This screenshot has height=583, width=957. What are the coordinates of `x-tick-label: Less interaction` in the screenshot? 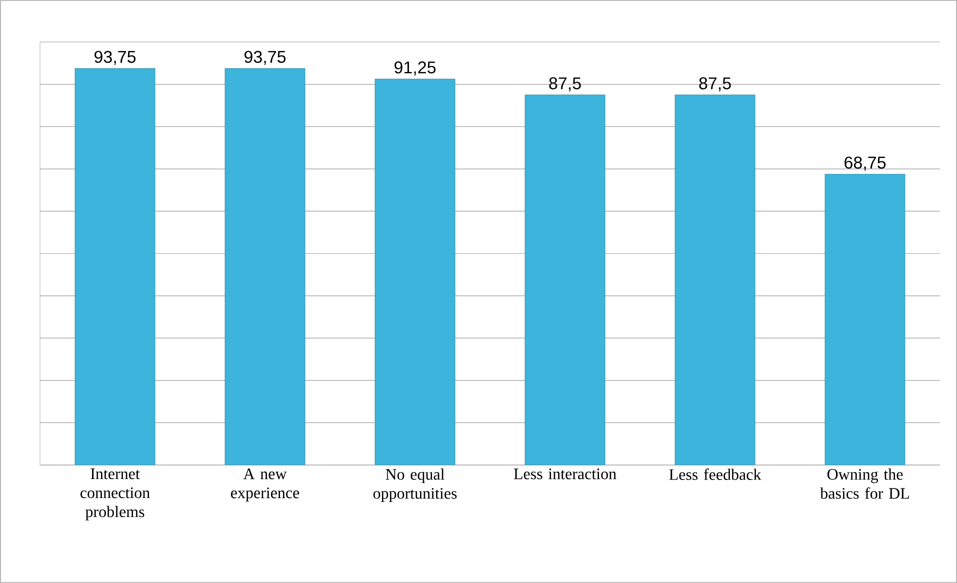 It's located at (565, 474).